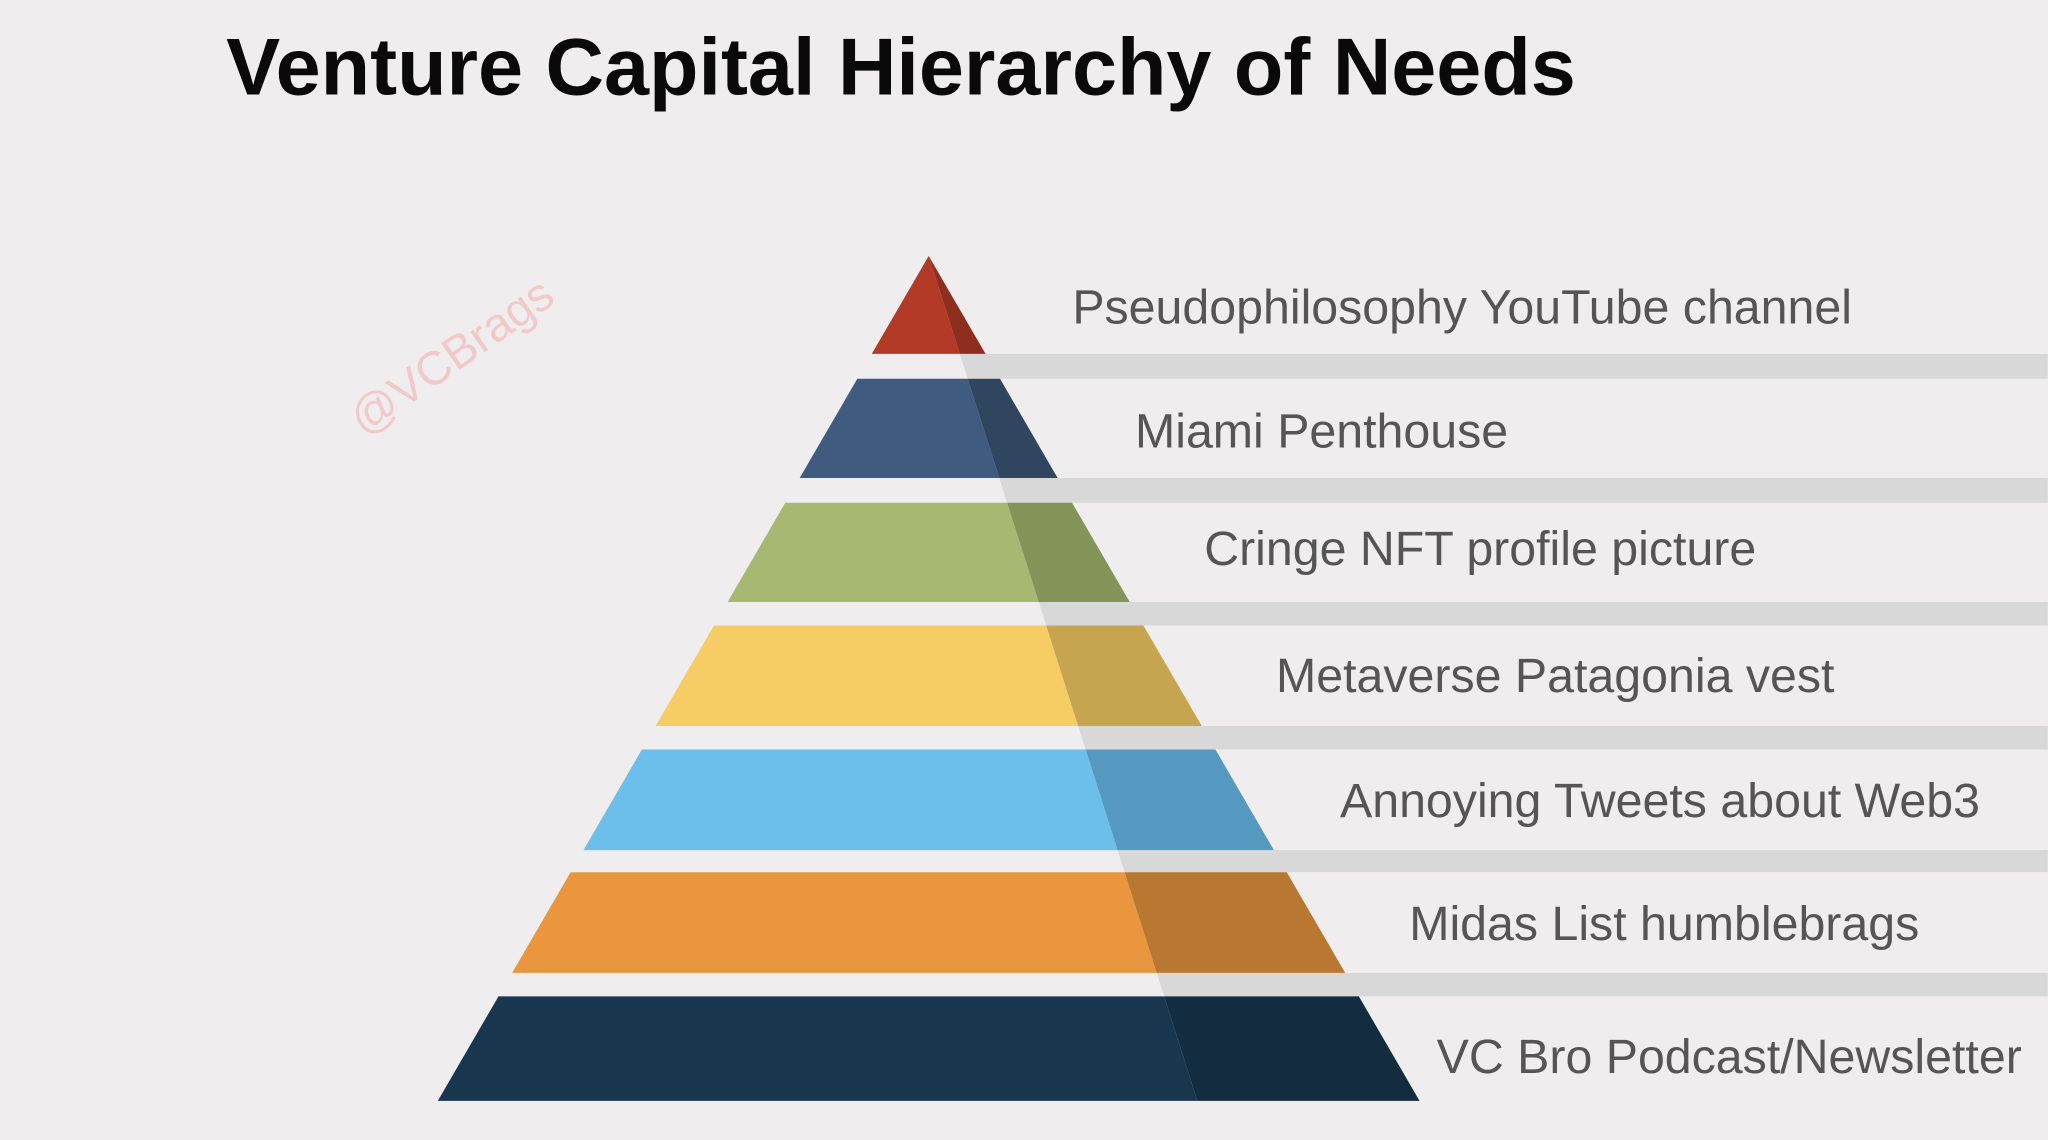 This screenshot has height=1140, width=2048. What do you see at coordinates (1462, 308) in the screenshot?
I see `level-label: Pseudophilosophy YouTube channel` at bounding box center [1462, 308].